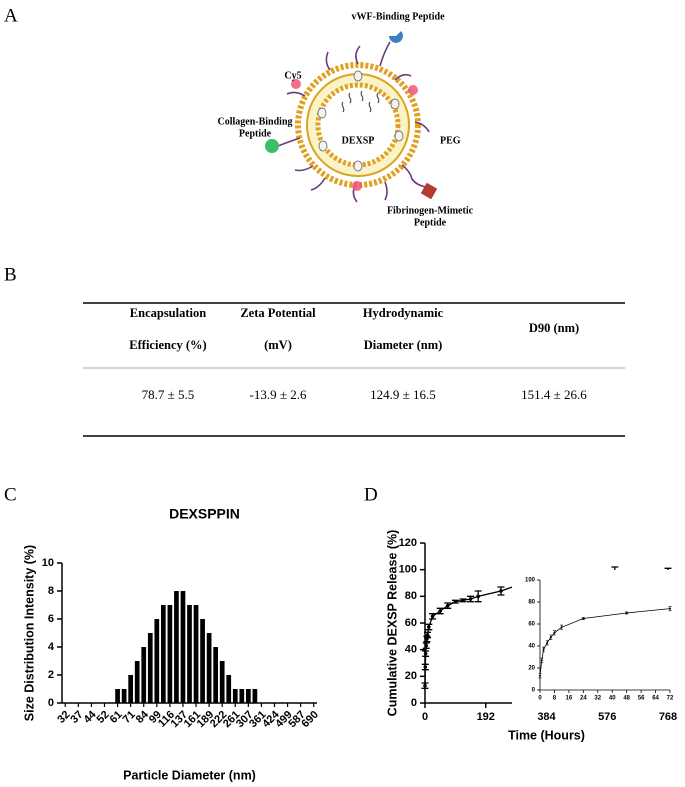  What do you see at coordinates (546, 717) in the screenshot?
I see `x-tick-label: 384` at bounding box center [546, 717].